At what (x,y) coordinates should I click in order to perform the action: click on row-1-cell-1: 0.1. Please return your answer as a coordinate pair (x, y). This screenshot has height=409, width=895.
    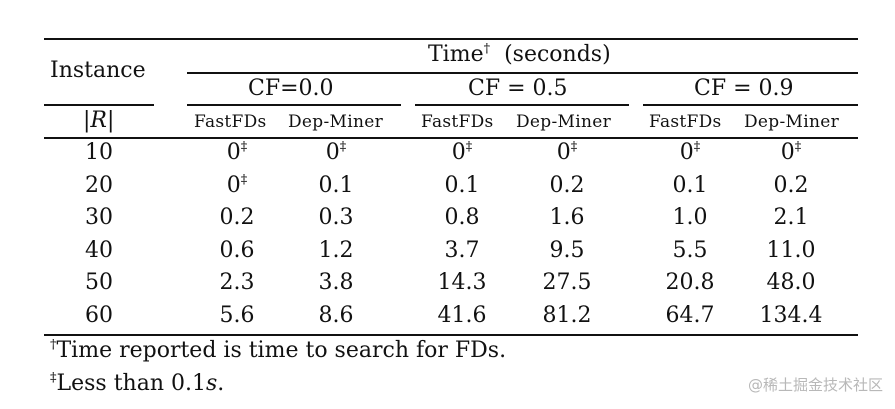
    Looking at the image, I should click on (336, 185).